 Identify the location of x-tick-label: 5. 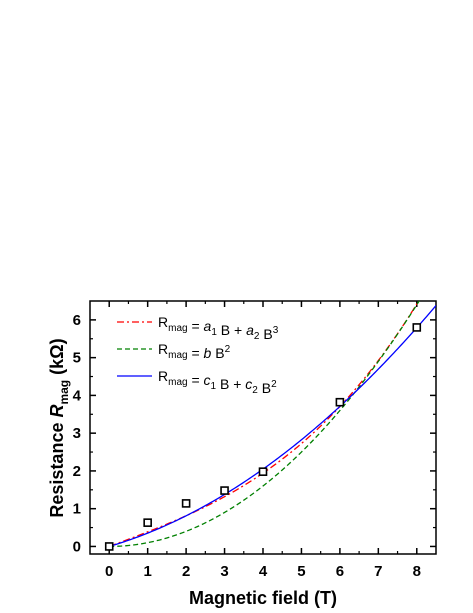
(301, 571).